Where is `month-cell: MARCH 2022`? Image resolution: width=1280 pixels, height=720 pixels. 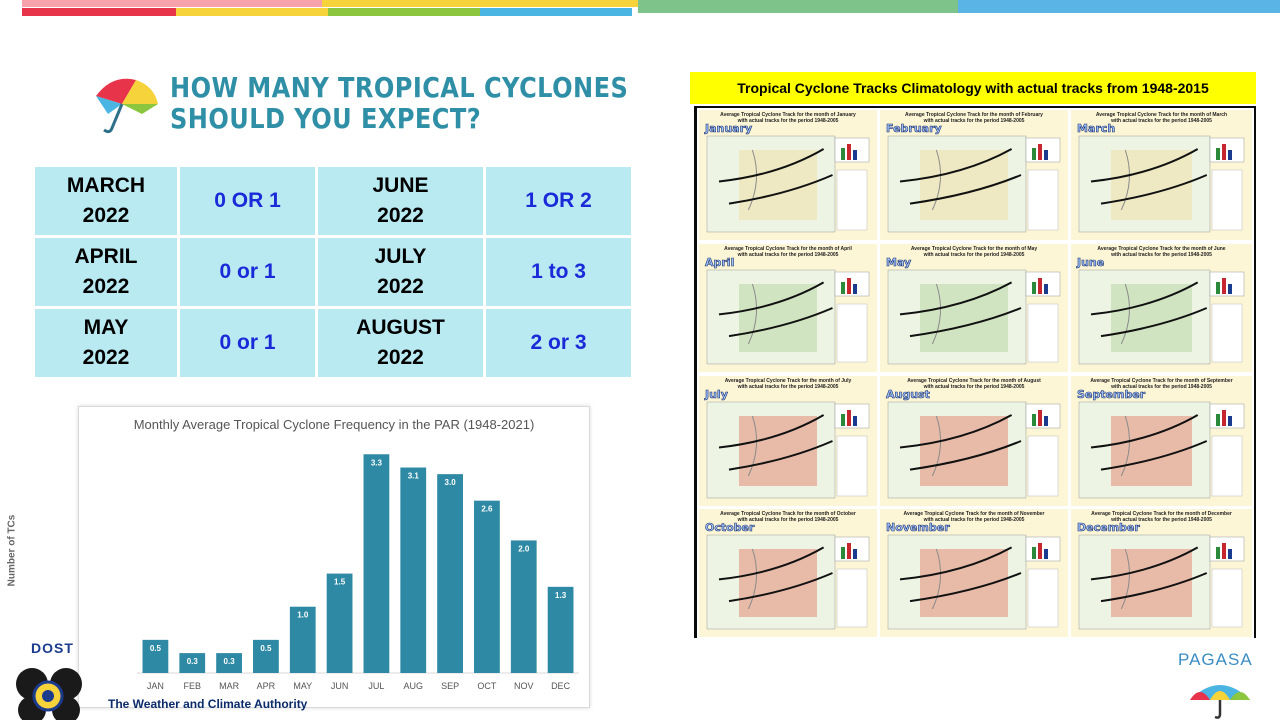
month-cell: MARCH 2022 is located at coordinates (106, 201).